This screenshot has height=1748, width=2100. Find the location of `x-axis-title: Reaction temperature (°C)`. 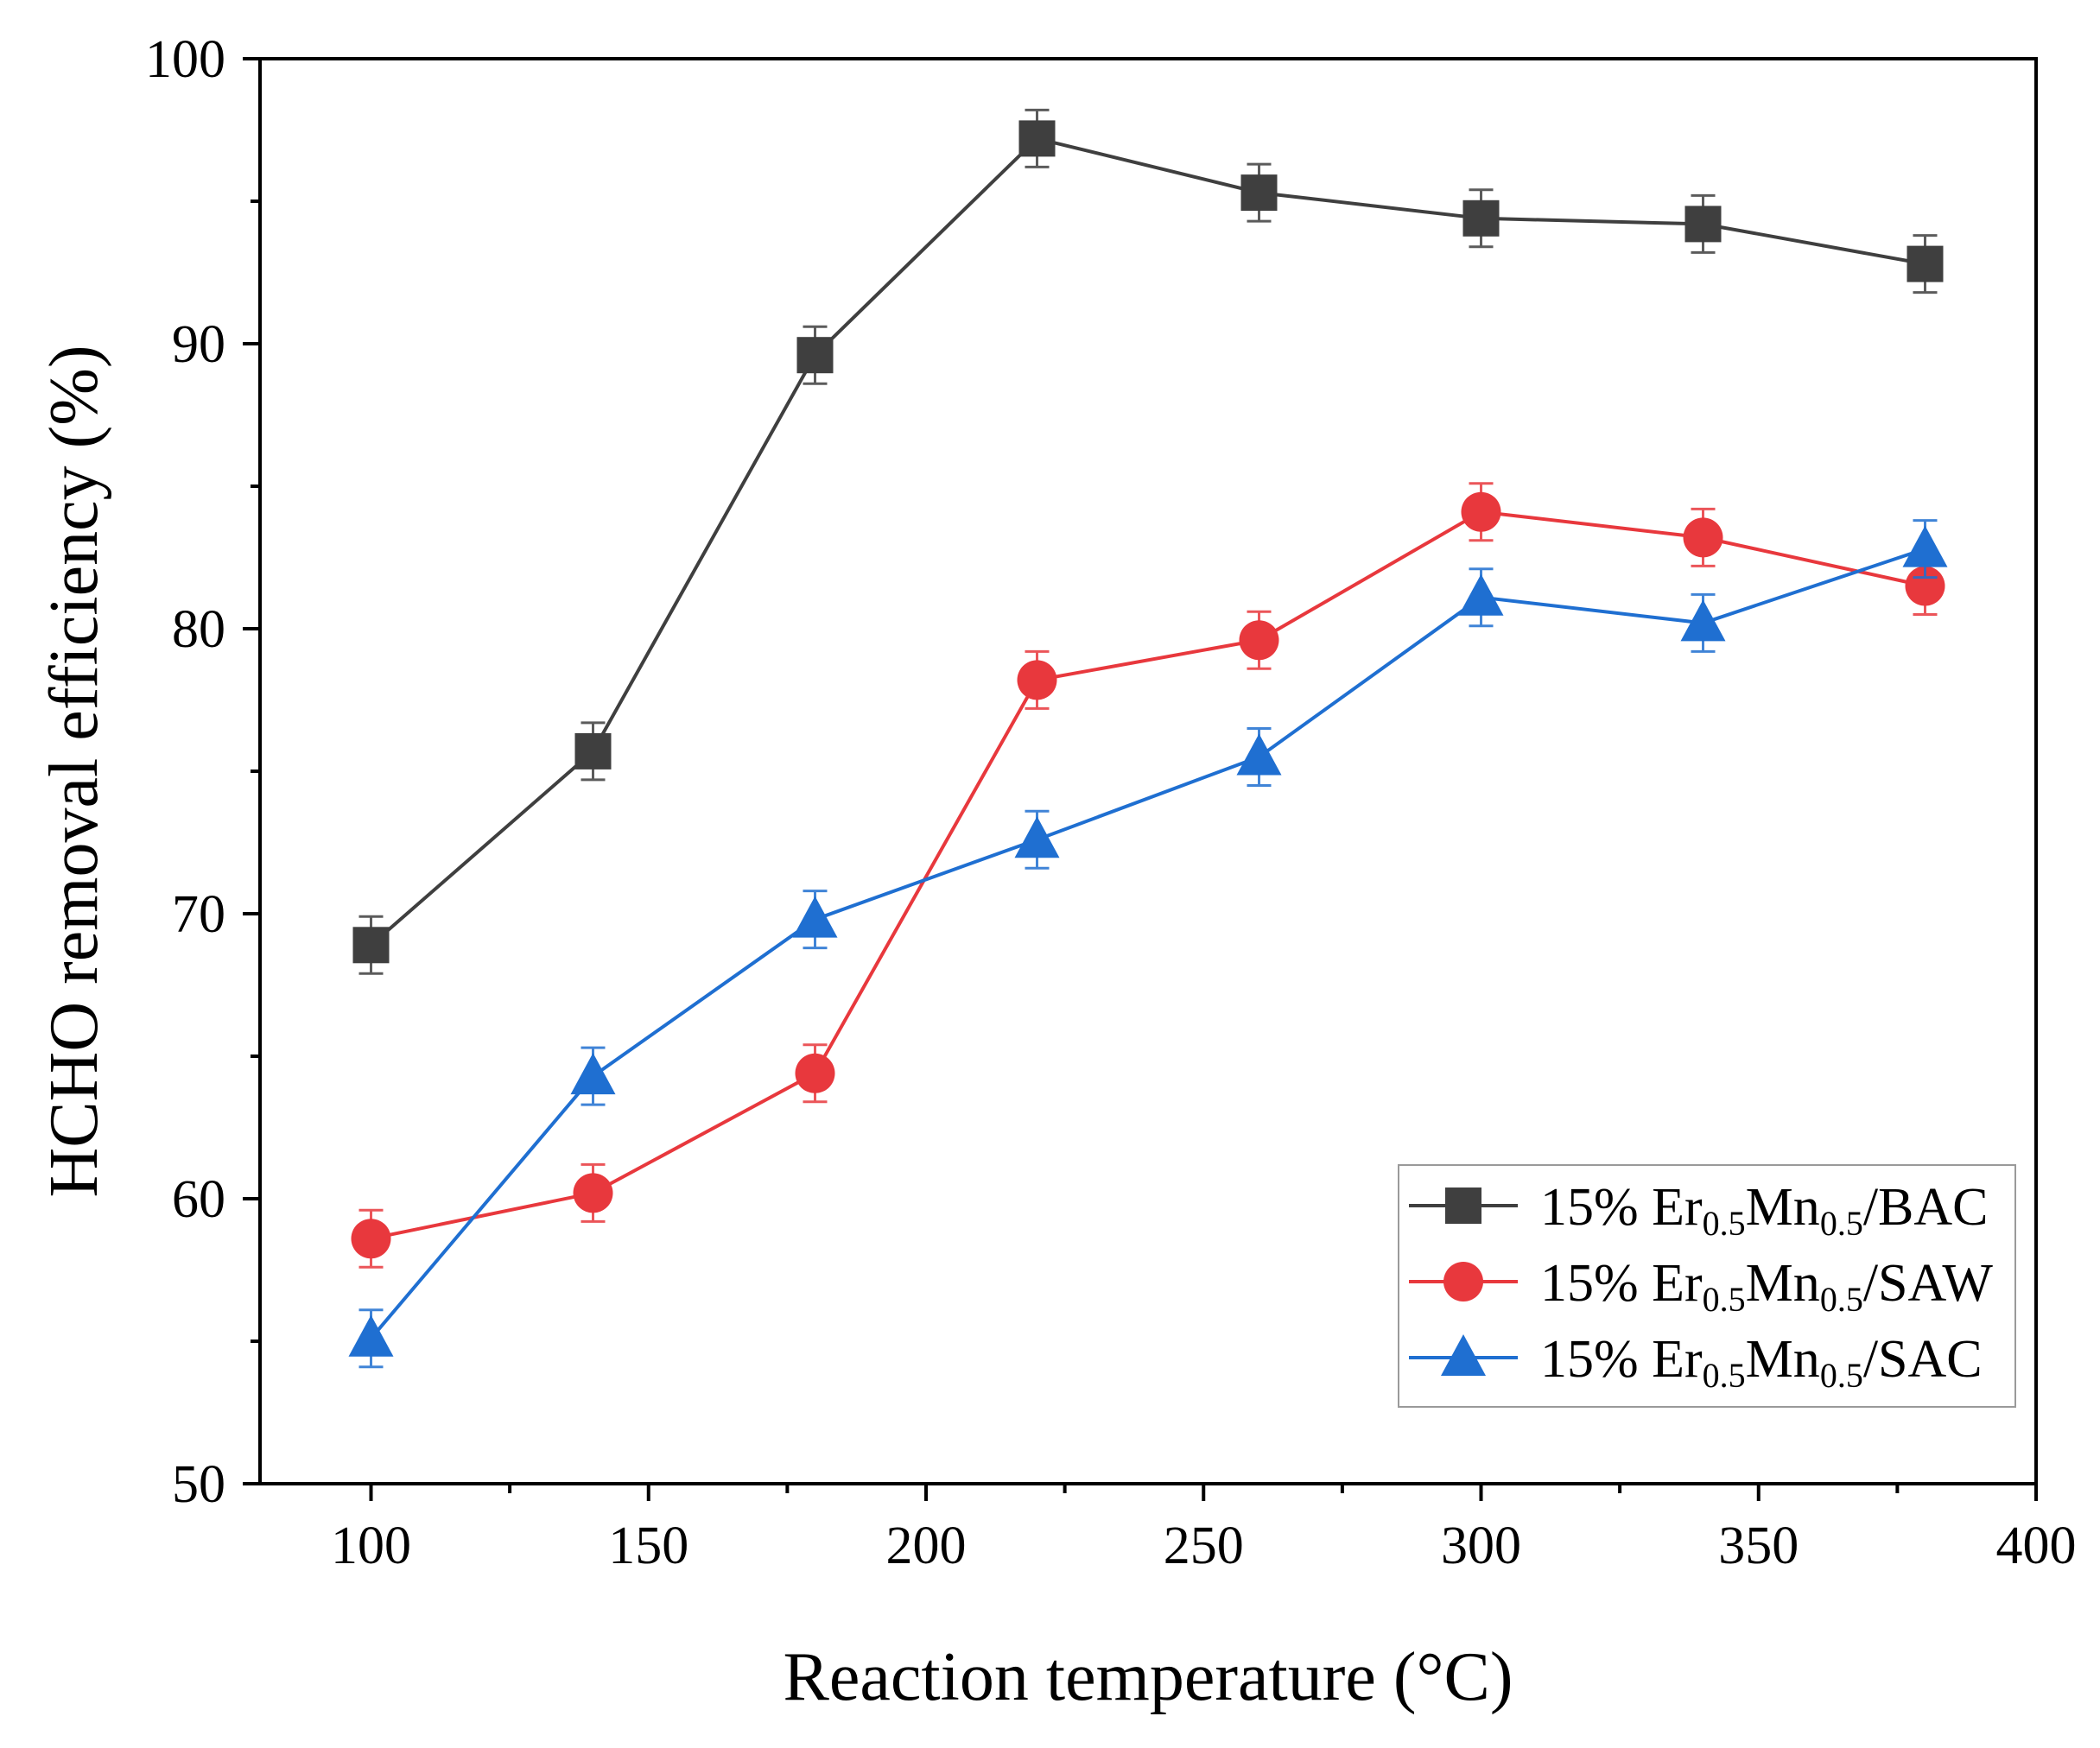

x-axis-title: Reaction temperature (°C) is located at coordinates (1148, 1677).